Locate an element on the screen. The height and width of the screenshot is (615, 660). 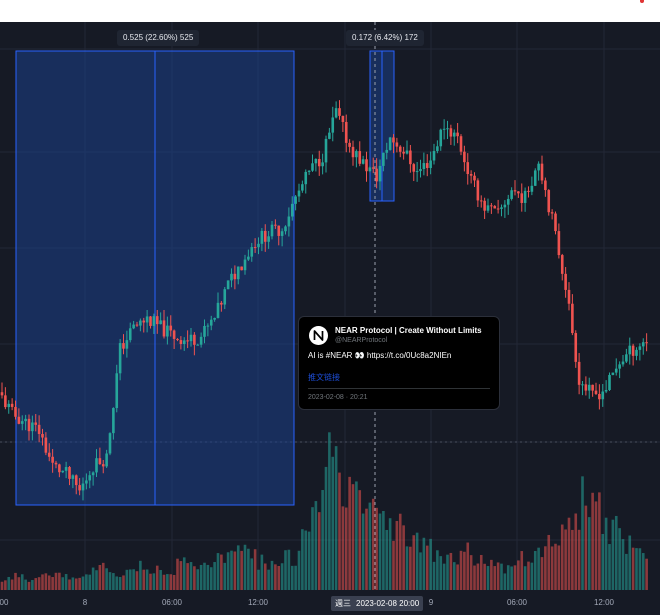
tweet-author: NEAR Protocol | Create Without Limits is located at coordinates (408, 330).